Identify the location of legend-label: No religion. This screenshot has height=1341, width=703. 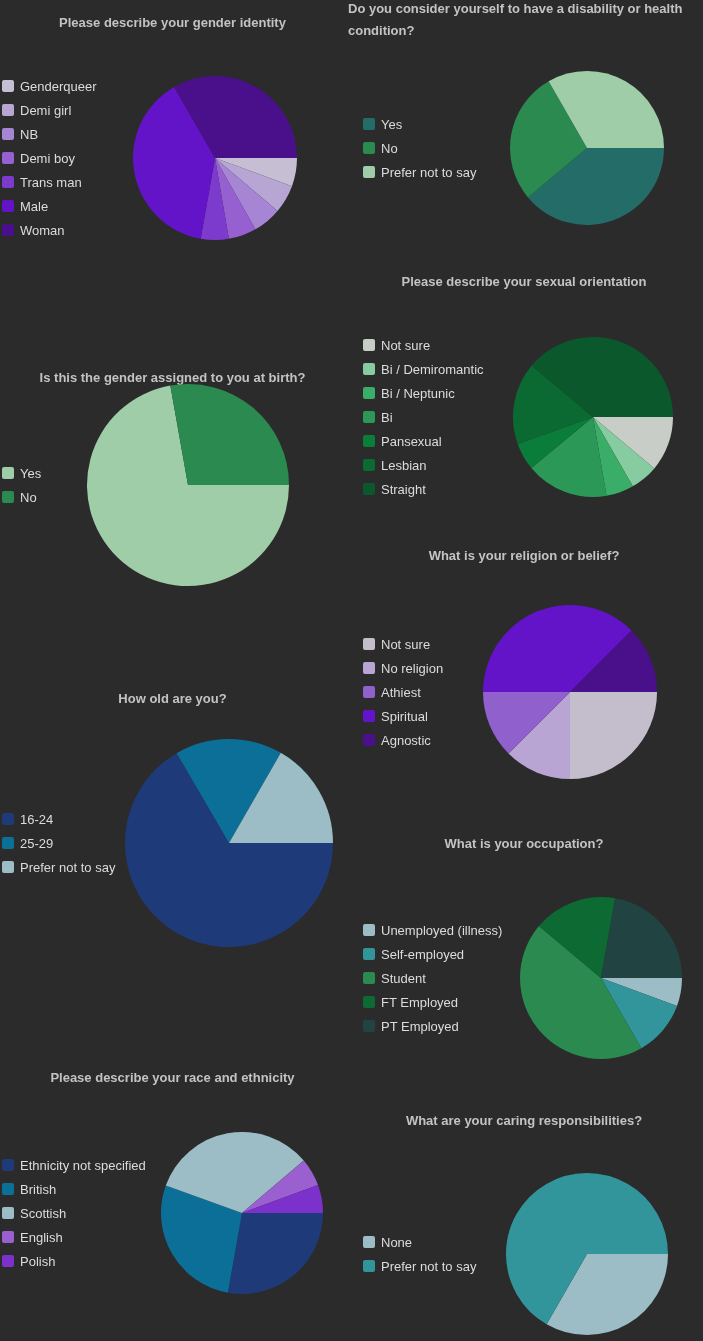
(412, 668).